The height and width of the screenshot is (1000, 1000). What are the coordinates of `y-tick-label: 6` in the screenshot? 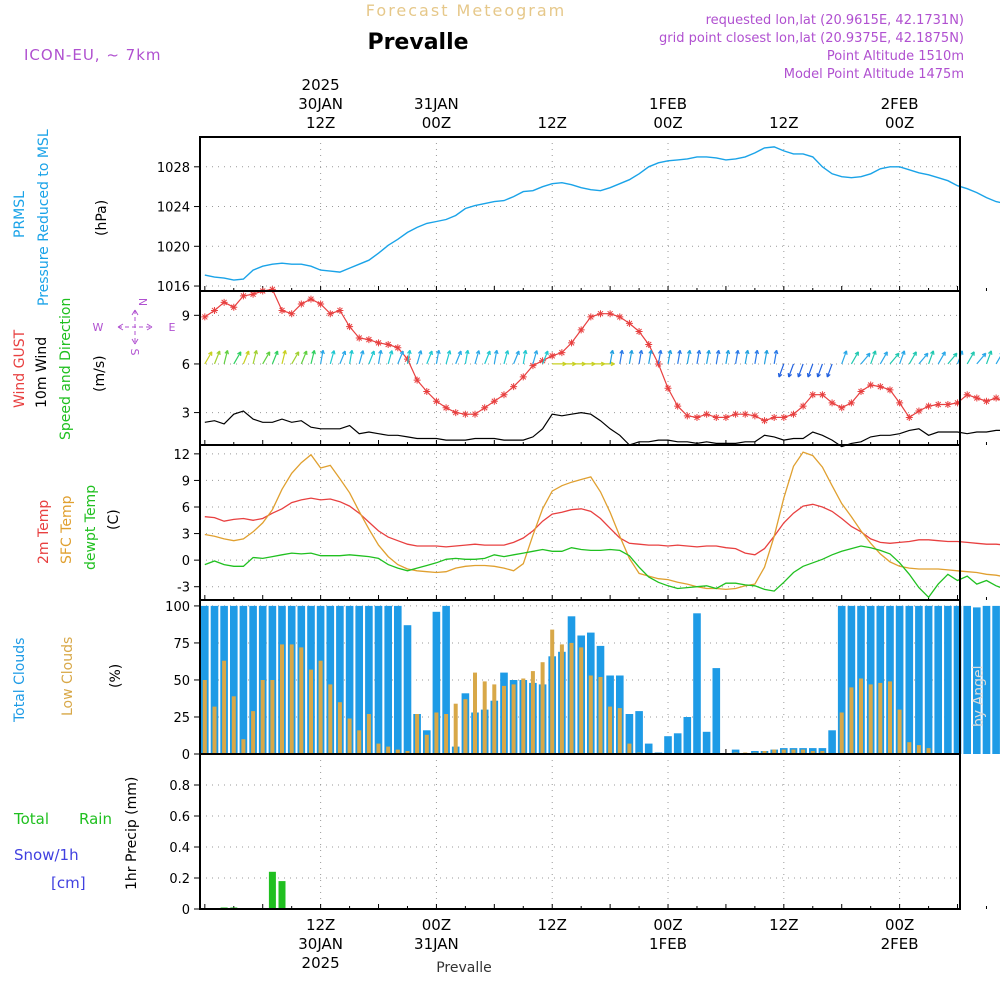 It's located at (186, 365).